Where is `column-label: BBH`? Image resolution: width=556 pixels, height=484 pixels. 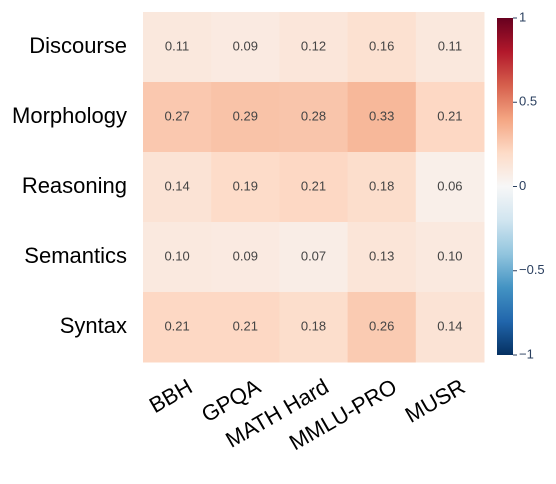
column-label: BBH is located at coordinates (171, 396).